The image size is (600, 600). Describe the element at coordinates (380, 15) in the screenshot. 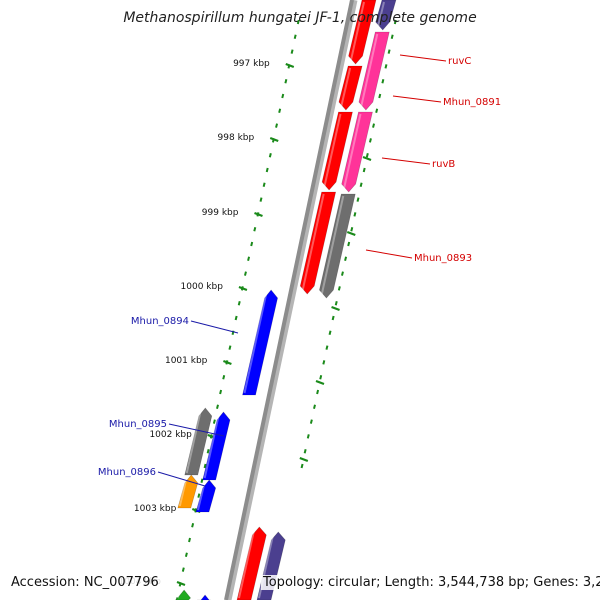

I see `gene-arrow-purple-highlight` at that location.